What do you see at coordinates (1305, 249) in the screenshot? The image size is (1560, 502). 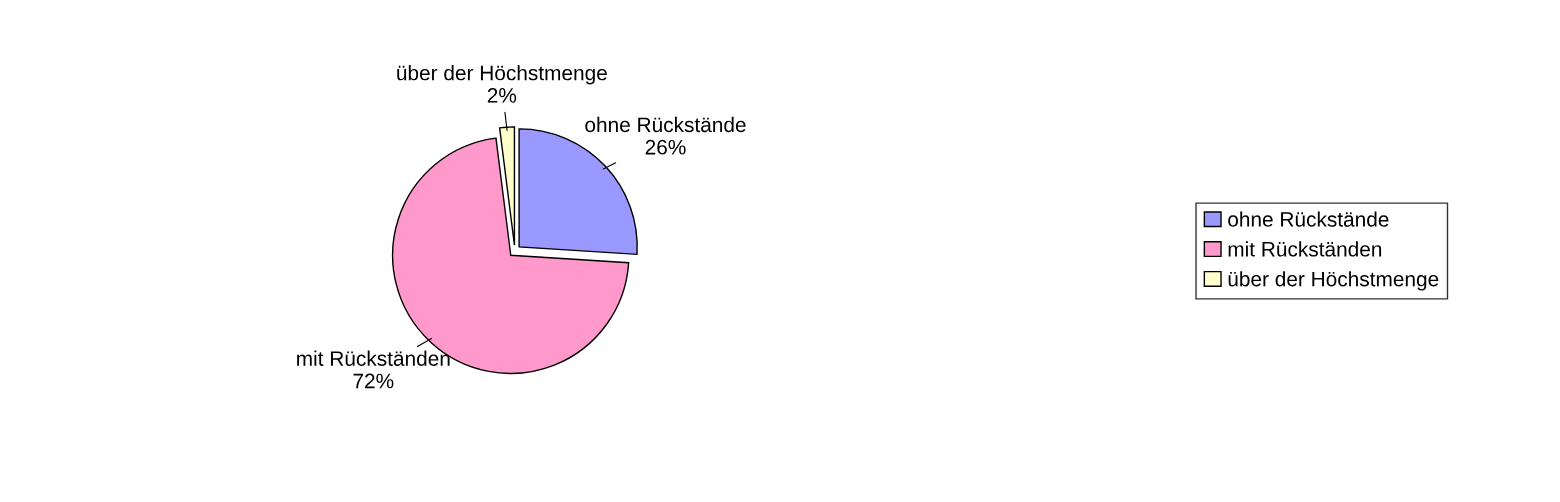 I see `legend-label: mit Rückständen` at bounding box center [1305, 249].